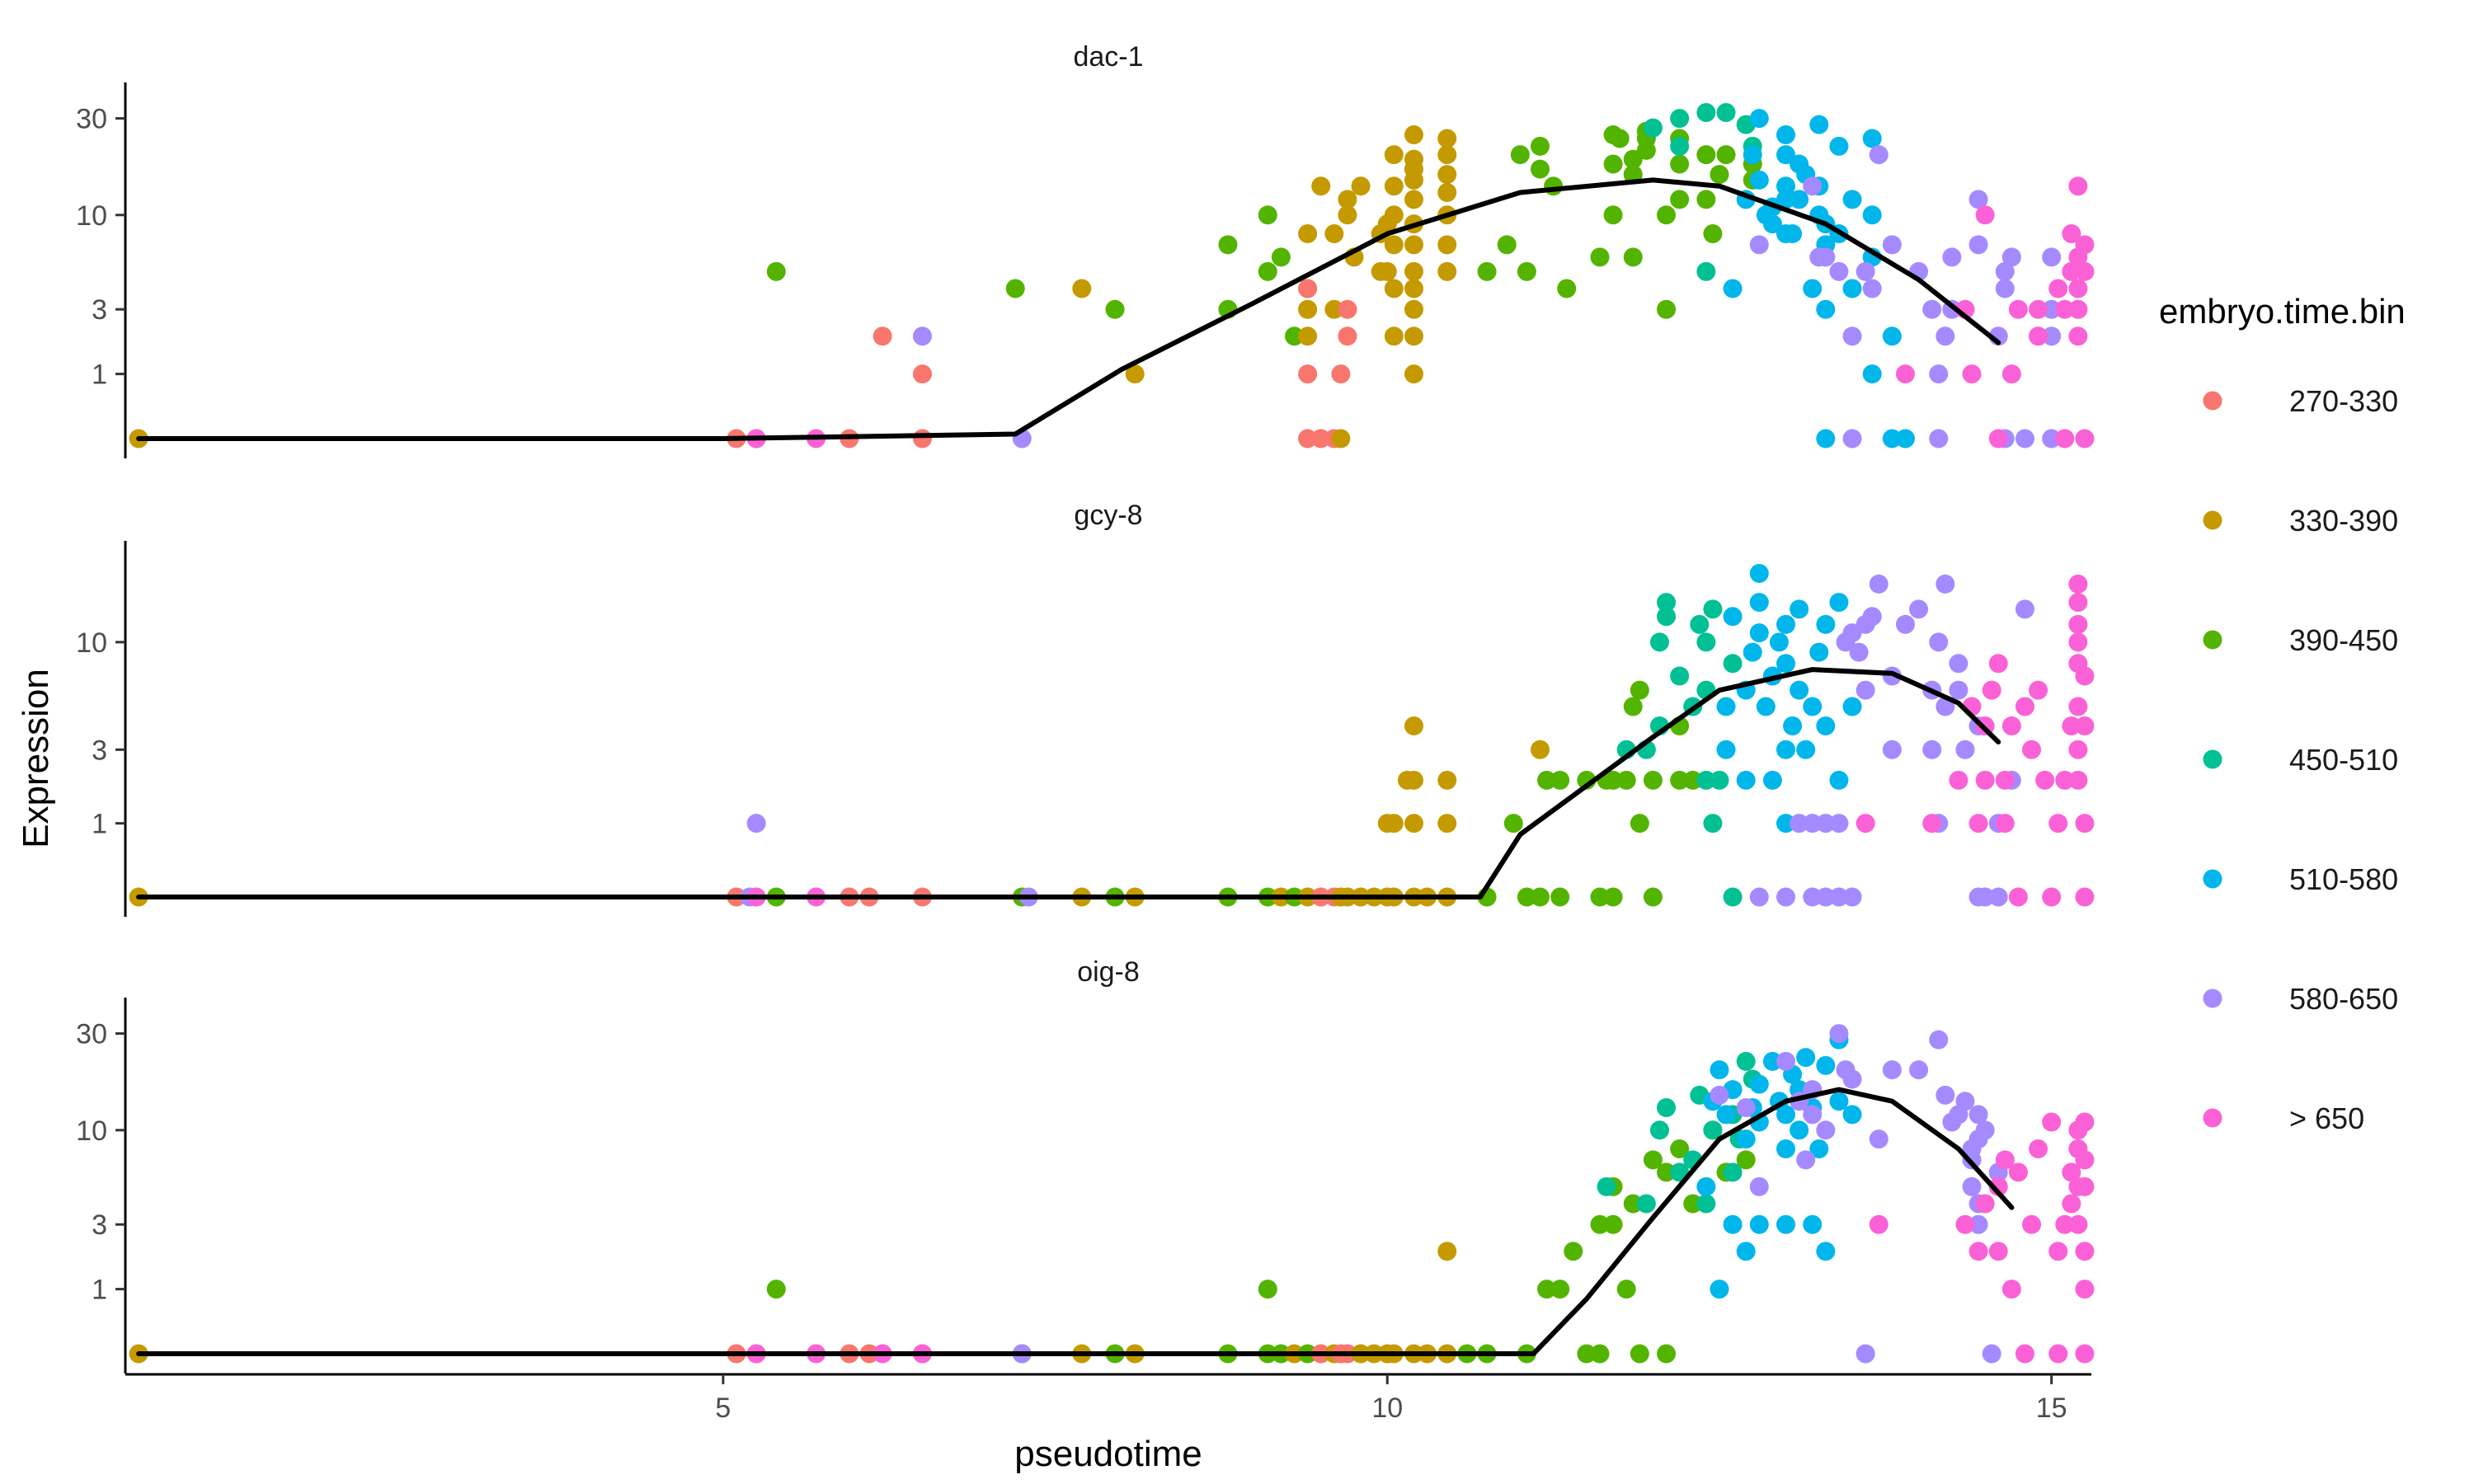  What do you see at coordinates (1387, 1408) in the screenshot?
I see `x-tick-label: 10` at bounding box center [1387, 1408].